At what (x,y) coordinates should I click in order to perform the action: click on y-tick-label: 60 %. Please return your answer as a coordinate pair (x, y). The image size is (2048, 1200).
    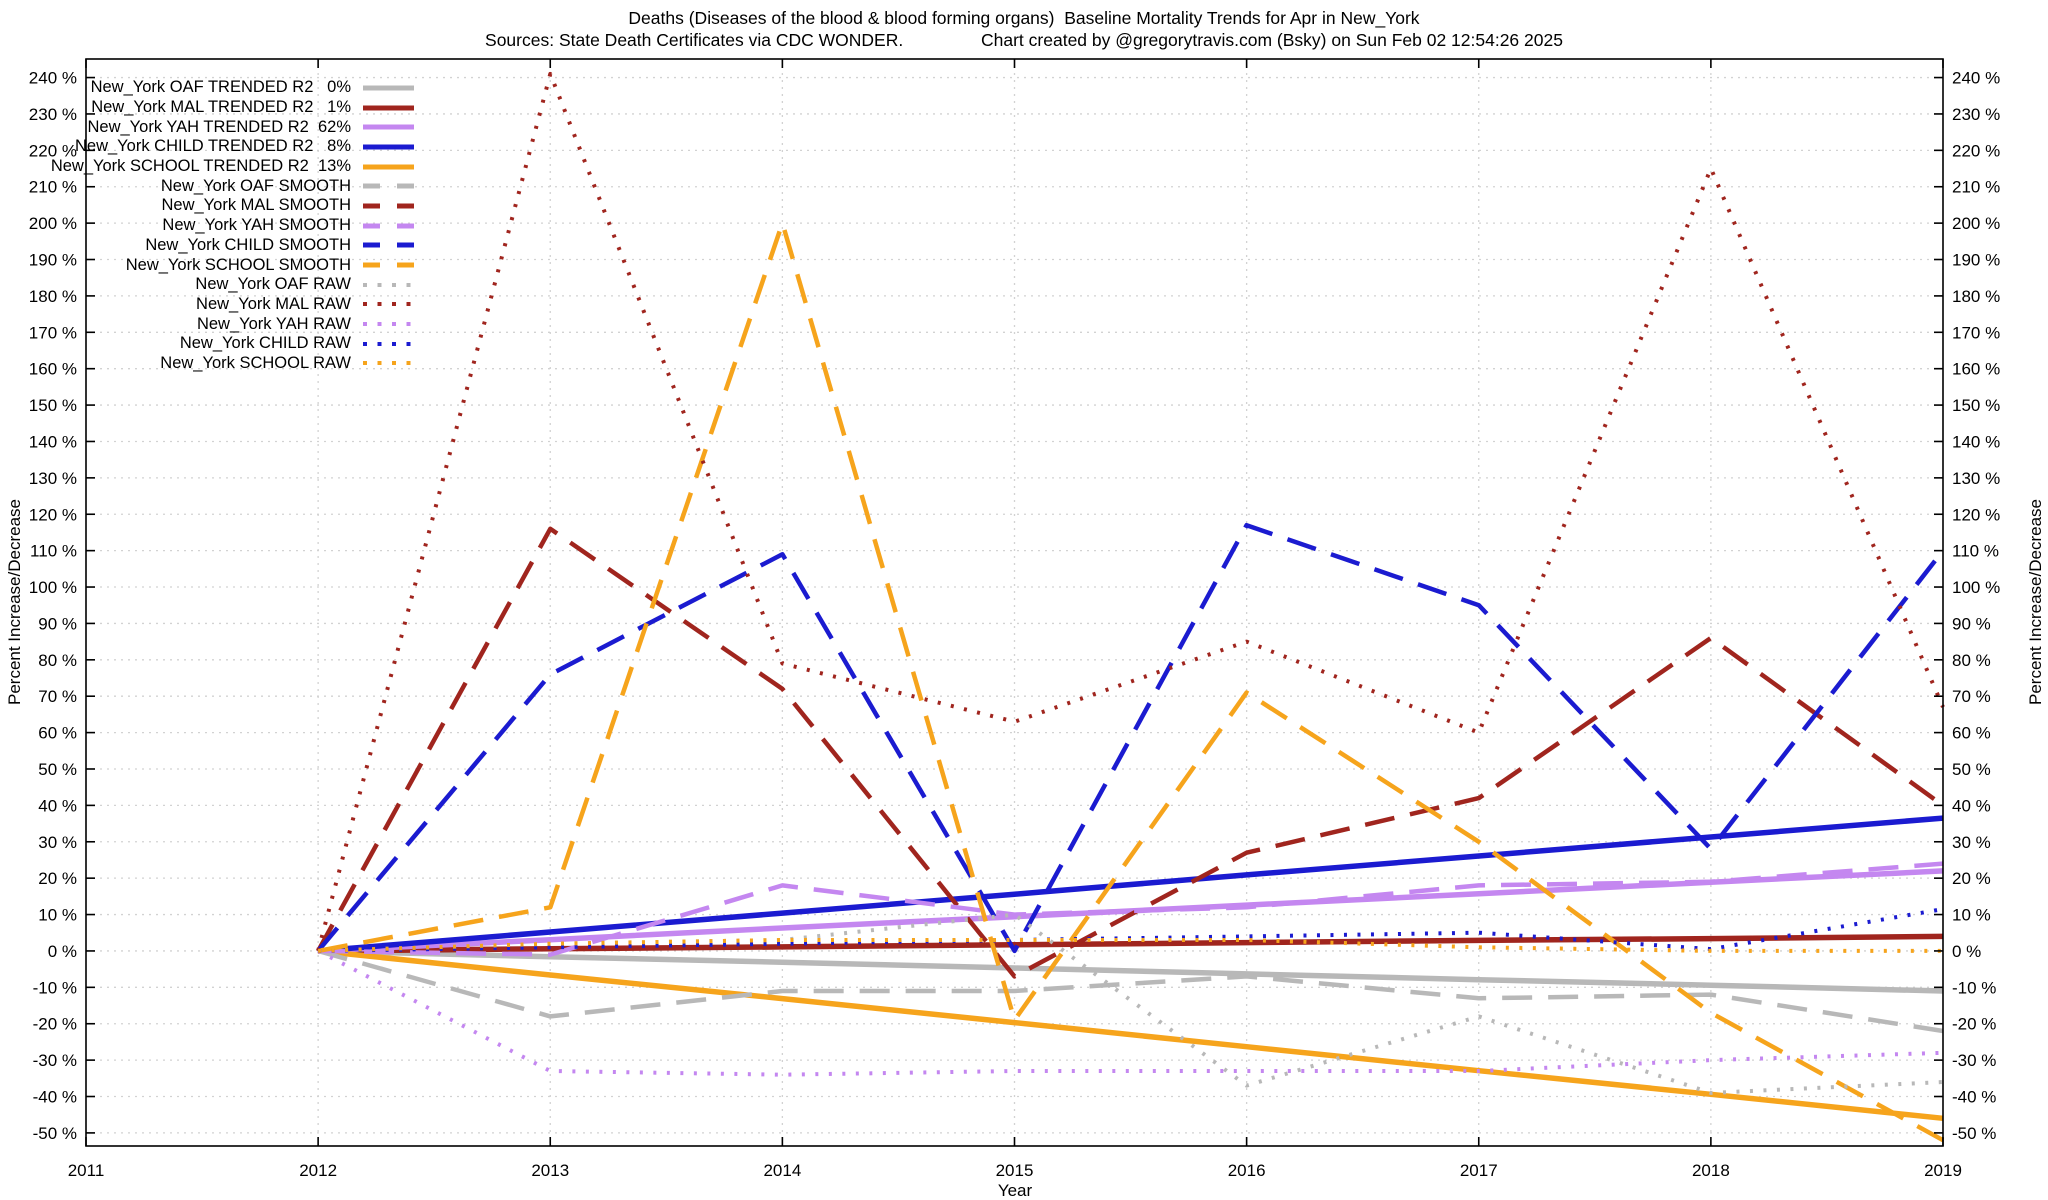
    Looking at the image, I should click on (57, 733).